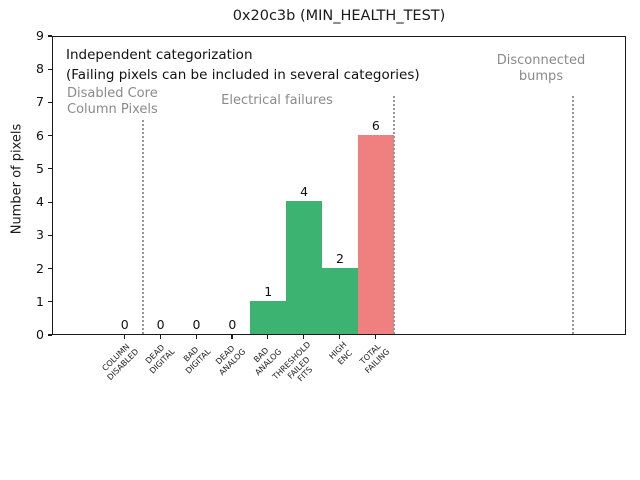 The image size is (640, 480). What do you see at coordinates (40, 168) in the screenshot?
I see `y-tick-label: 5` at bounding box center [40, 168].